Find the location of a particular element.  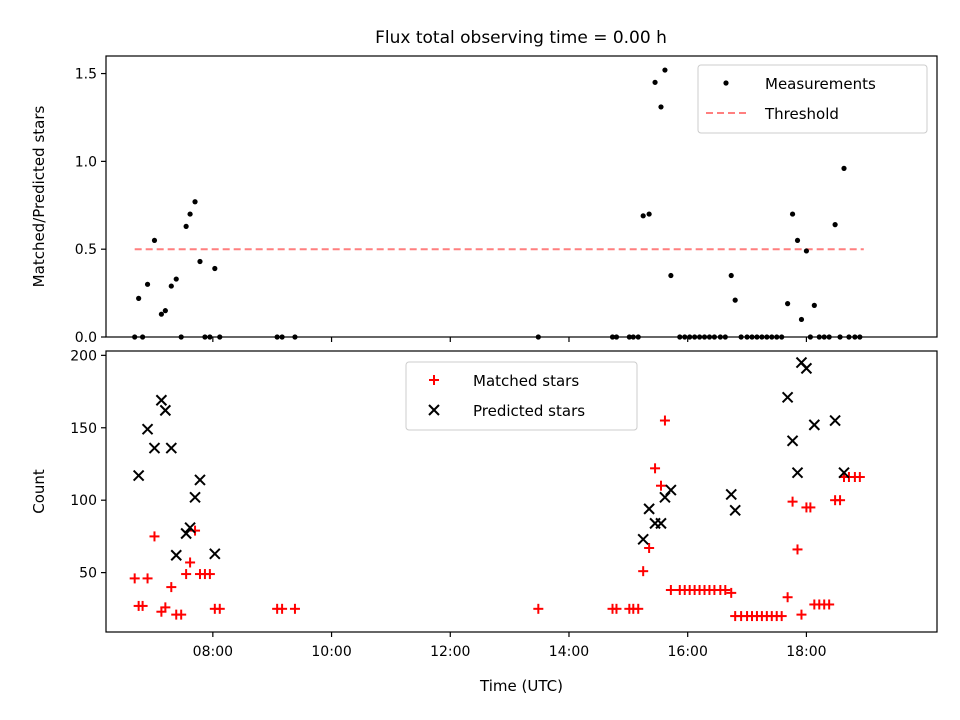

legend-label: Threshold is located at coordinates (801, 114).